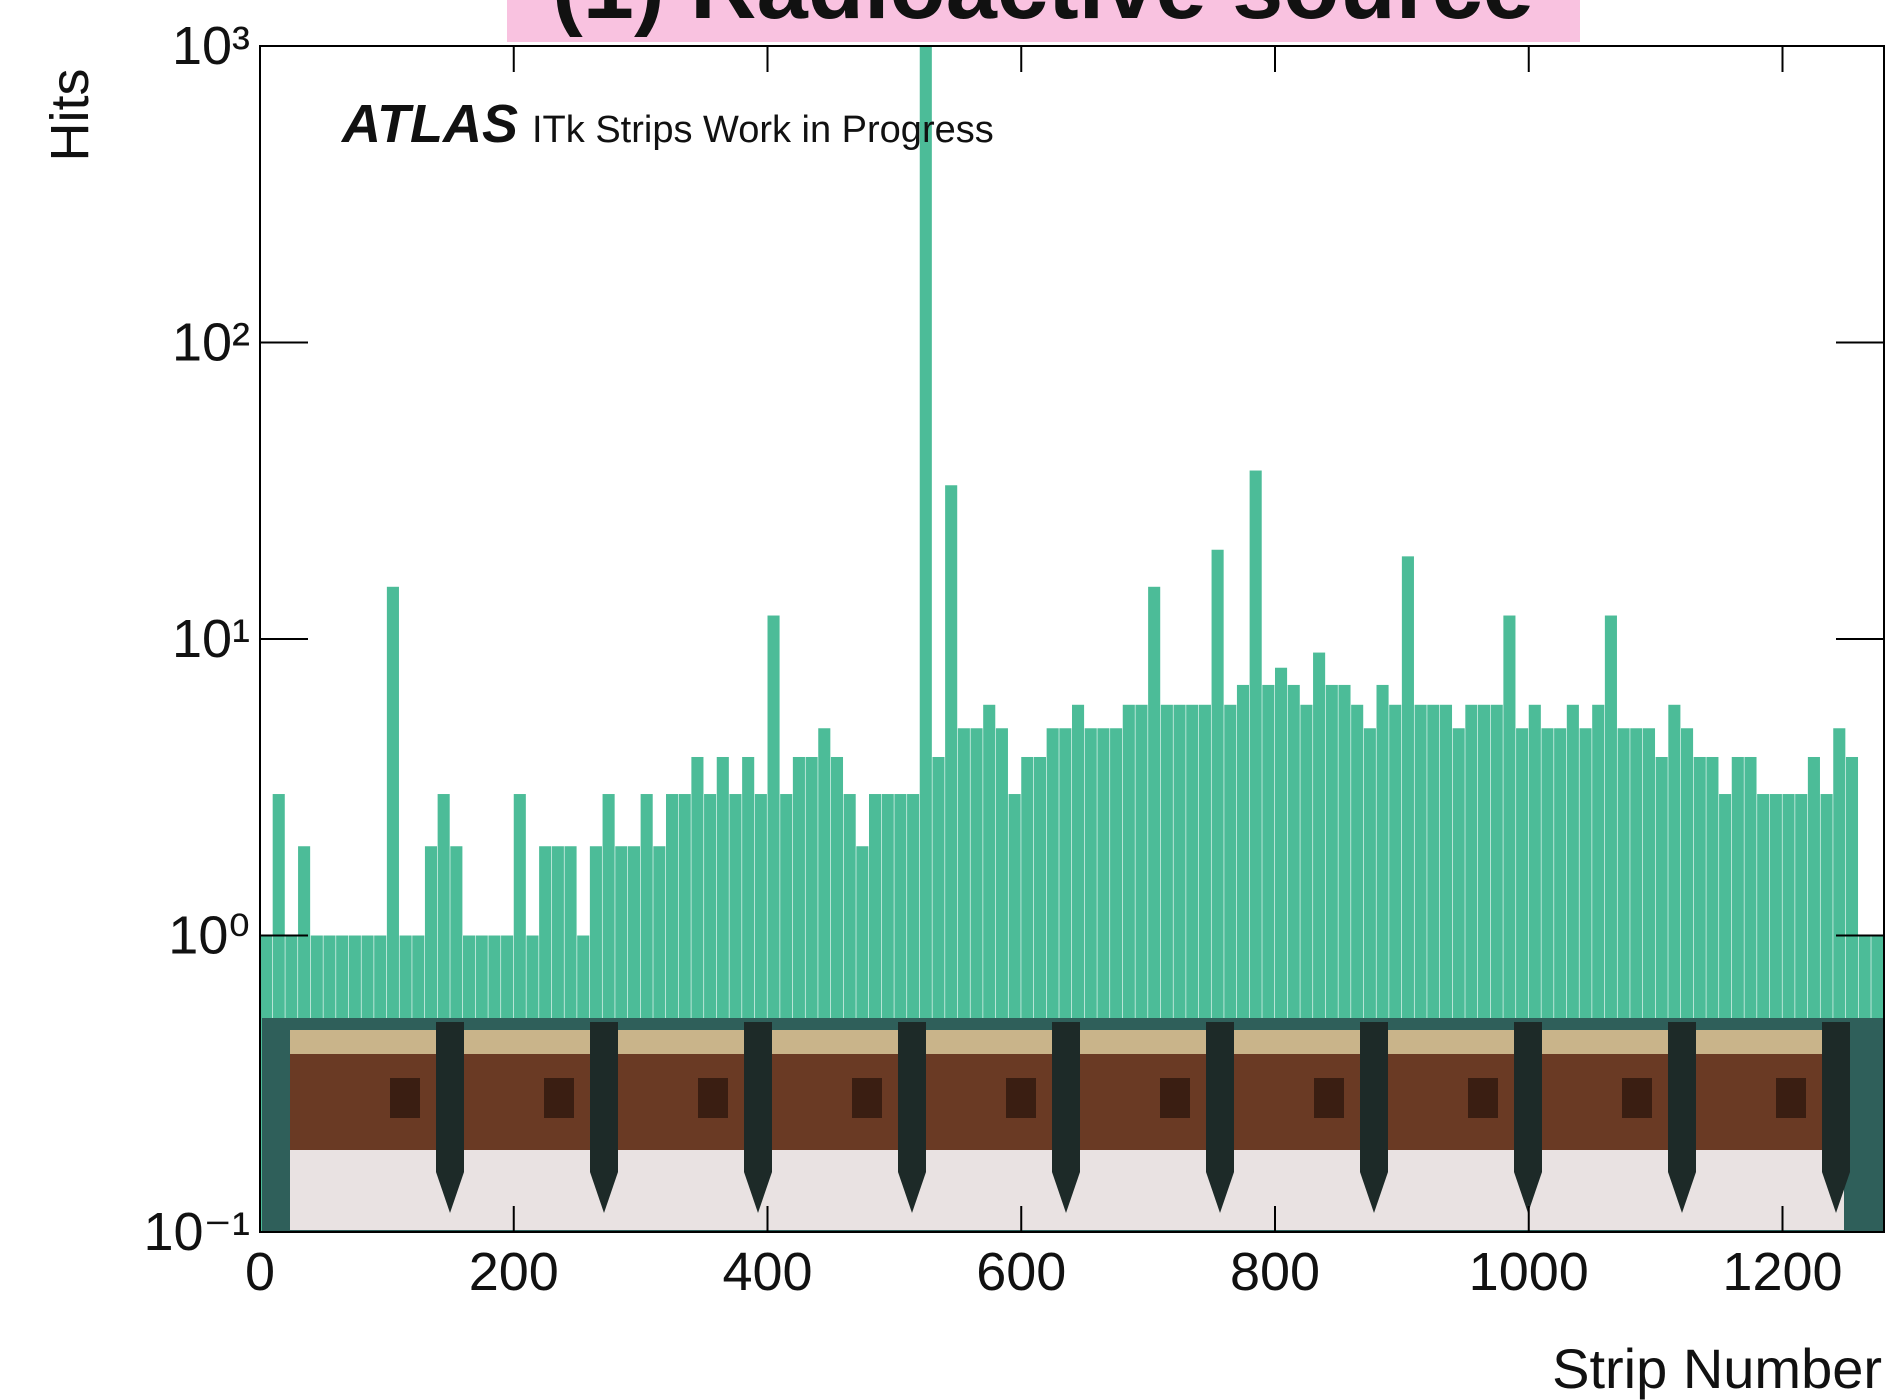 This screenshot has height=1400, width=1891. Describe the element at coordinates (196, 1232) in the screenshot. I see `y-tick-label: 10⁻¹` at that location.